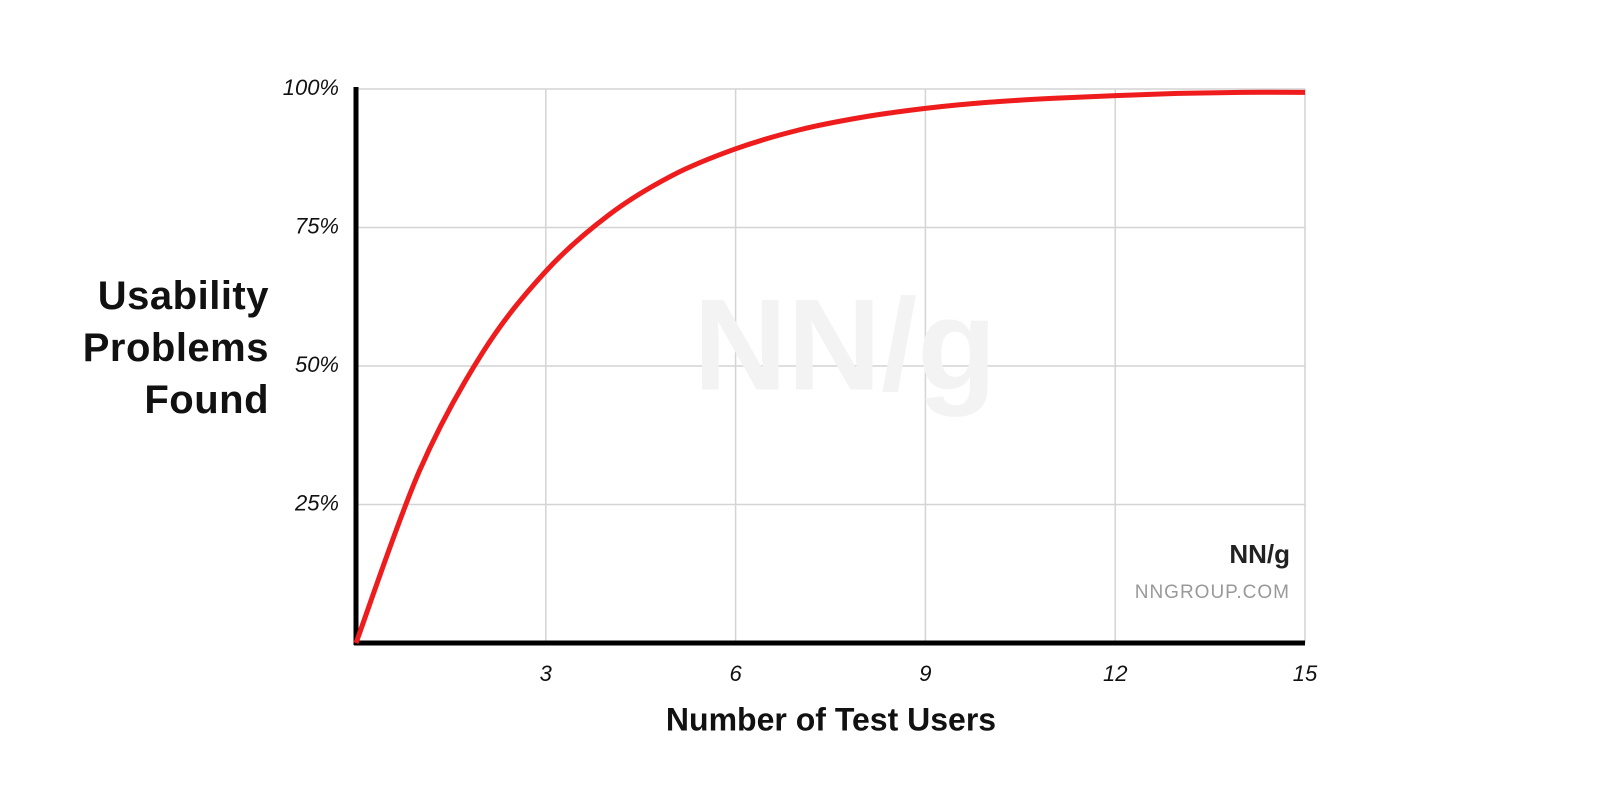 The height and width of the screenshot is (800, 1600). What do you see at coordinates (1212, 592) in the screenshot?
I see `logo-site: NNGROUP.COM` at bounding box center [1212, 592].